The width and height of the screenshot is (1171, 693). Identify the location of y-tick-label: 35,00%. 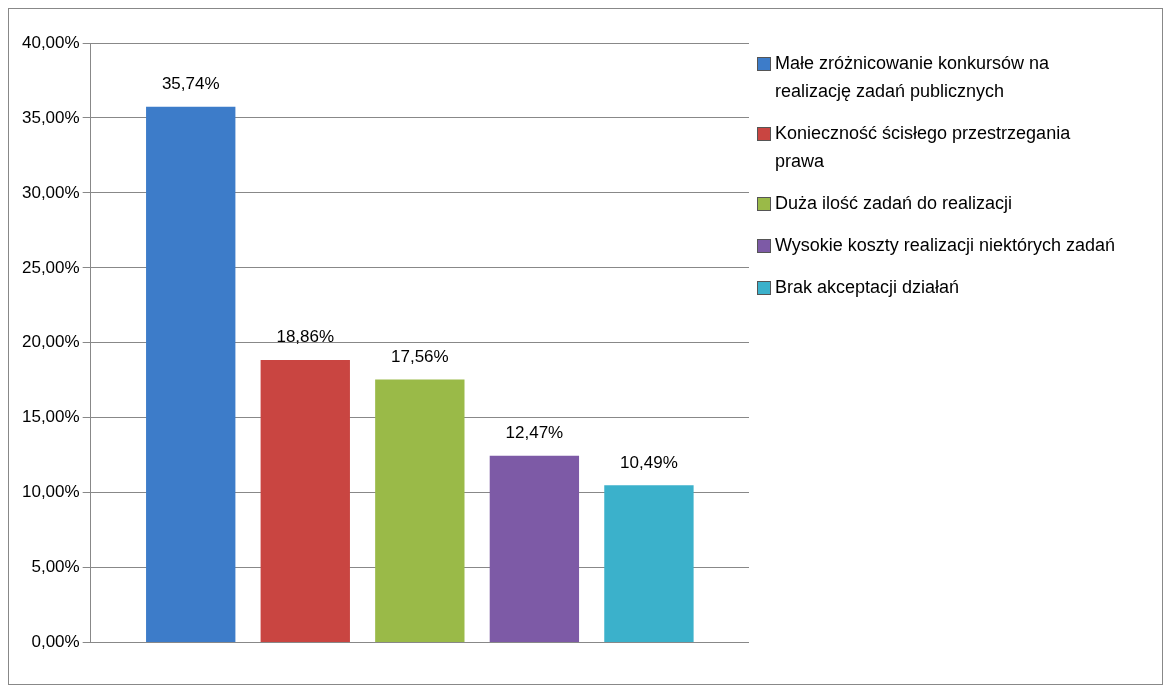
(50, 117).